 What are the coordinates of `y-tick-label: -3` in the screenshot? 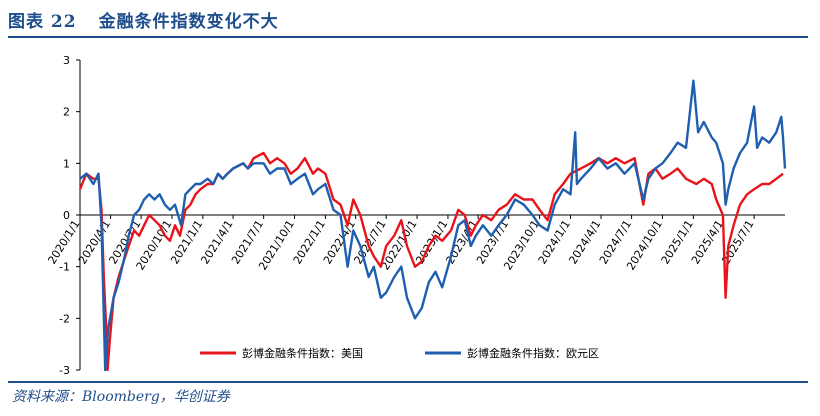 It's located at (64, 370).